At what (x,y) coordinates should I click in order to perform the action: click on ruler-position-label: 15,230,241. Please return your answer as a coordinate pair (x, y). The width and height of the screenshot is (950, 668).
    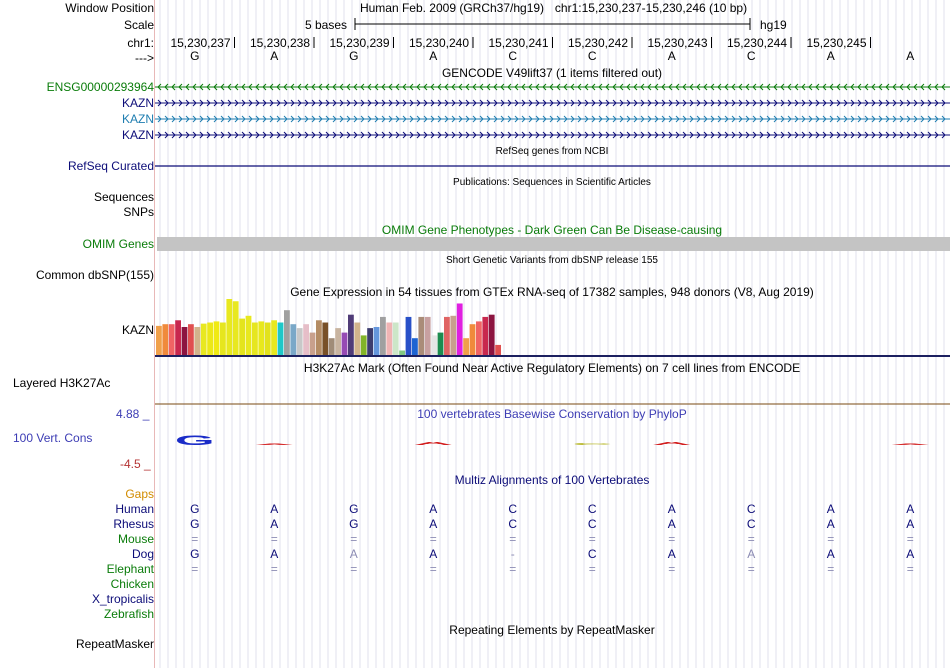
    Looking at the image, I should click on (518, 43).